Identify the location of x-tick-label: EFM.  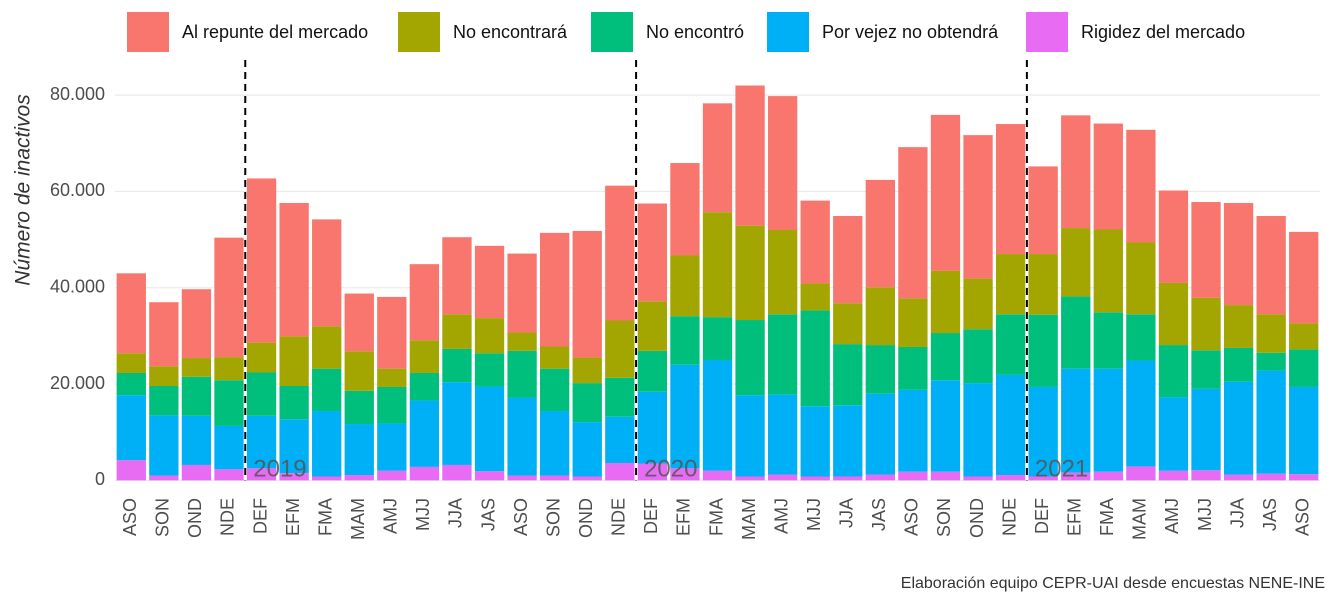
(1074, 517).